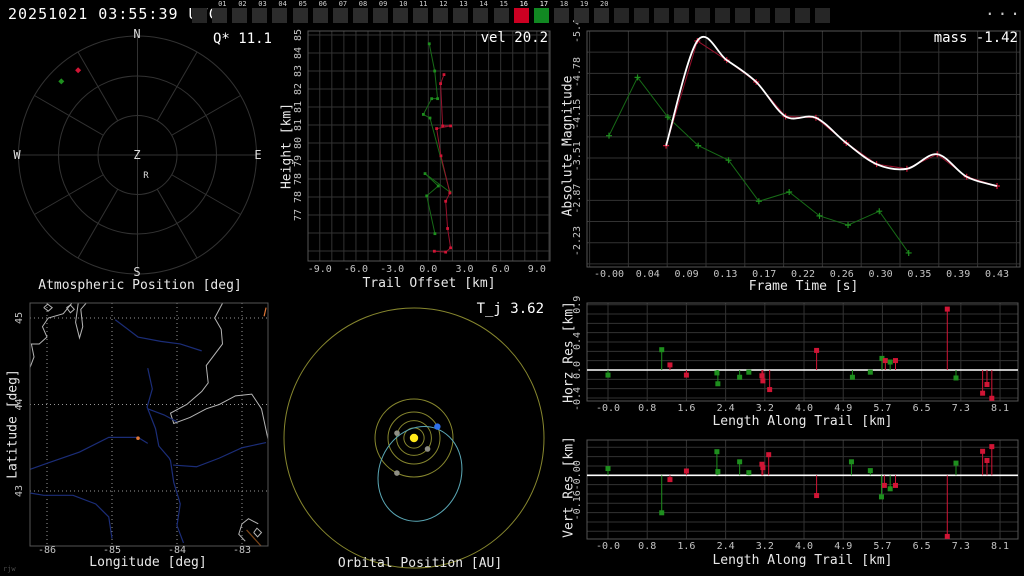 This screenshot has height=576, width=1024. Describe the element at coordinates (1000, 546) in the screenshot. I see `svg-text: 8.1` at that location.